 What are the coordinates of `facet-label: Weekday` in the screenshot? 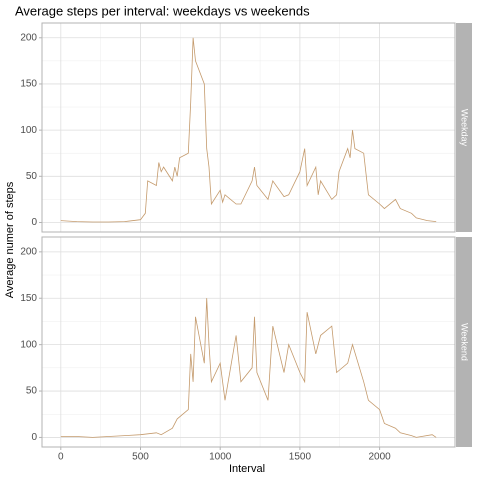 It's located at (465, 128).